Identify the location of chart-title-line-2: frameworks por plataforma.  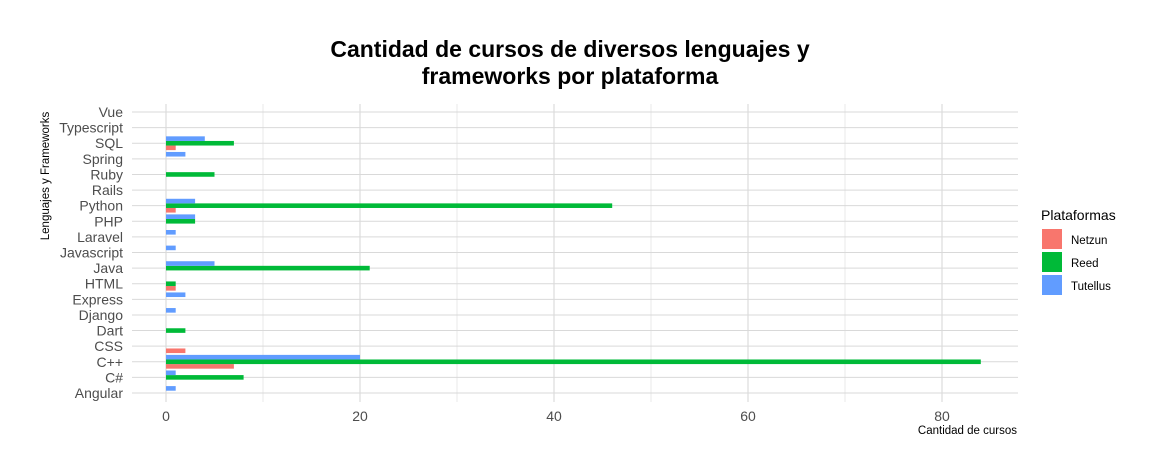
(570, 76).